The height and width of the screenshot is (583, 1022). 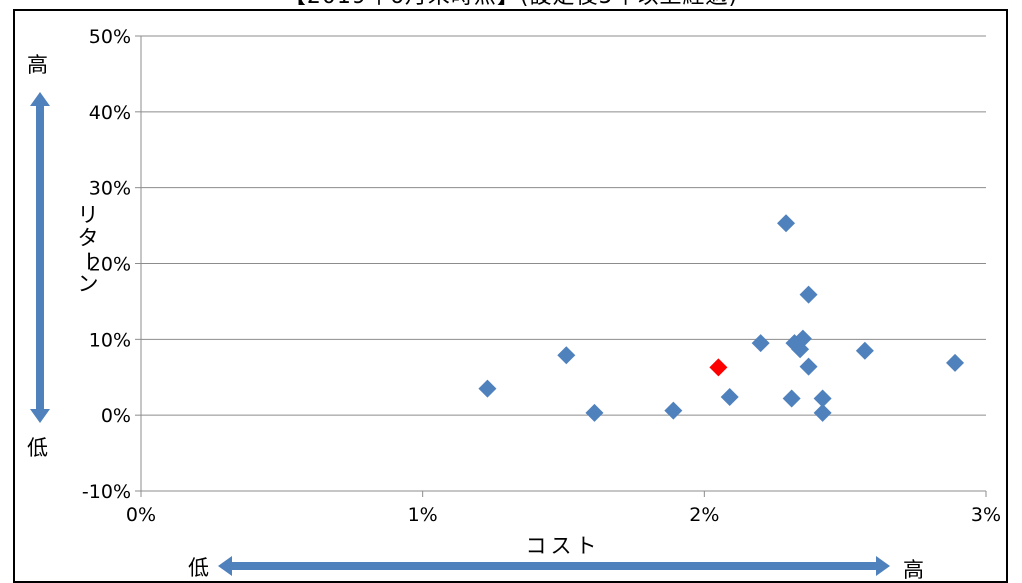 I want to click on y-tick-label: 40%, so click(x=110, y=113).